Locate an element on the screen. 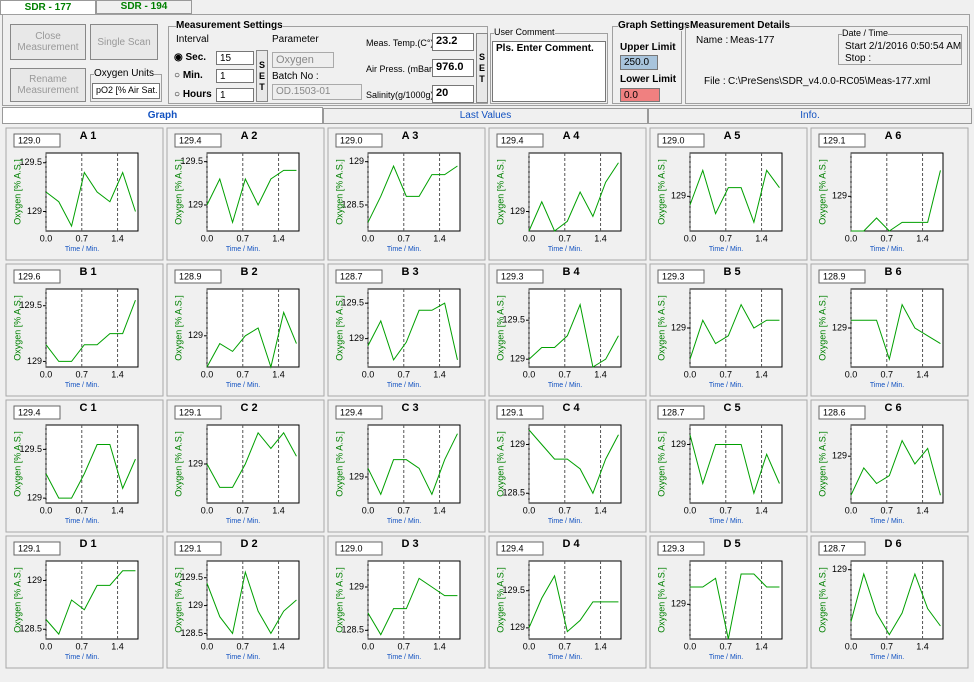 Image resolution: width=974 pixels, height=682 pixels. chart-title: C 1 is located at coordinates (87, 408).